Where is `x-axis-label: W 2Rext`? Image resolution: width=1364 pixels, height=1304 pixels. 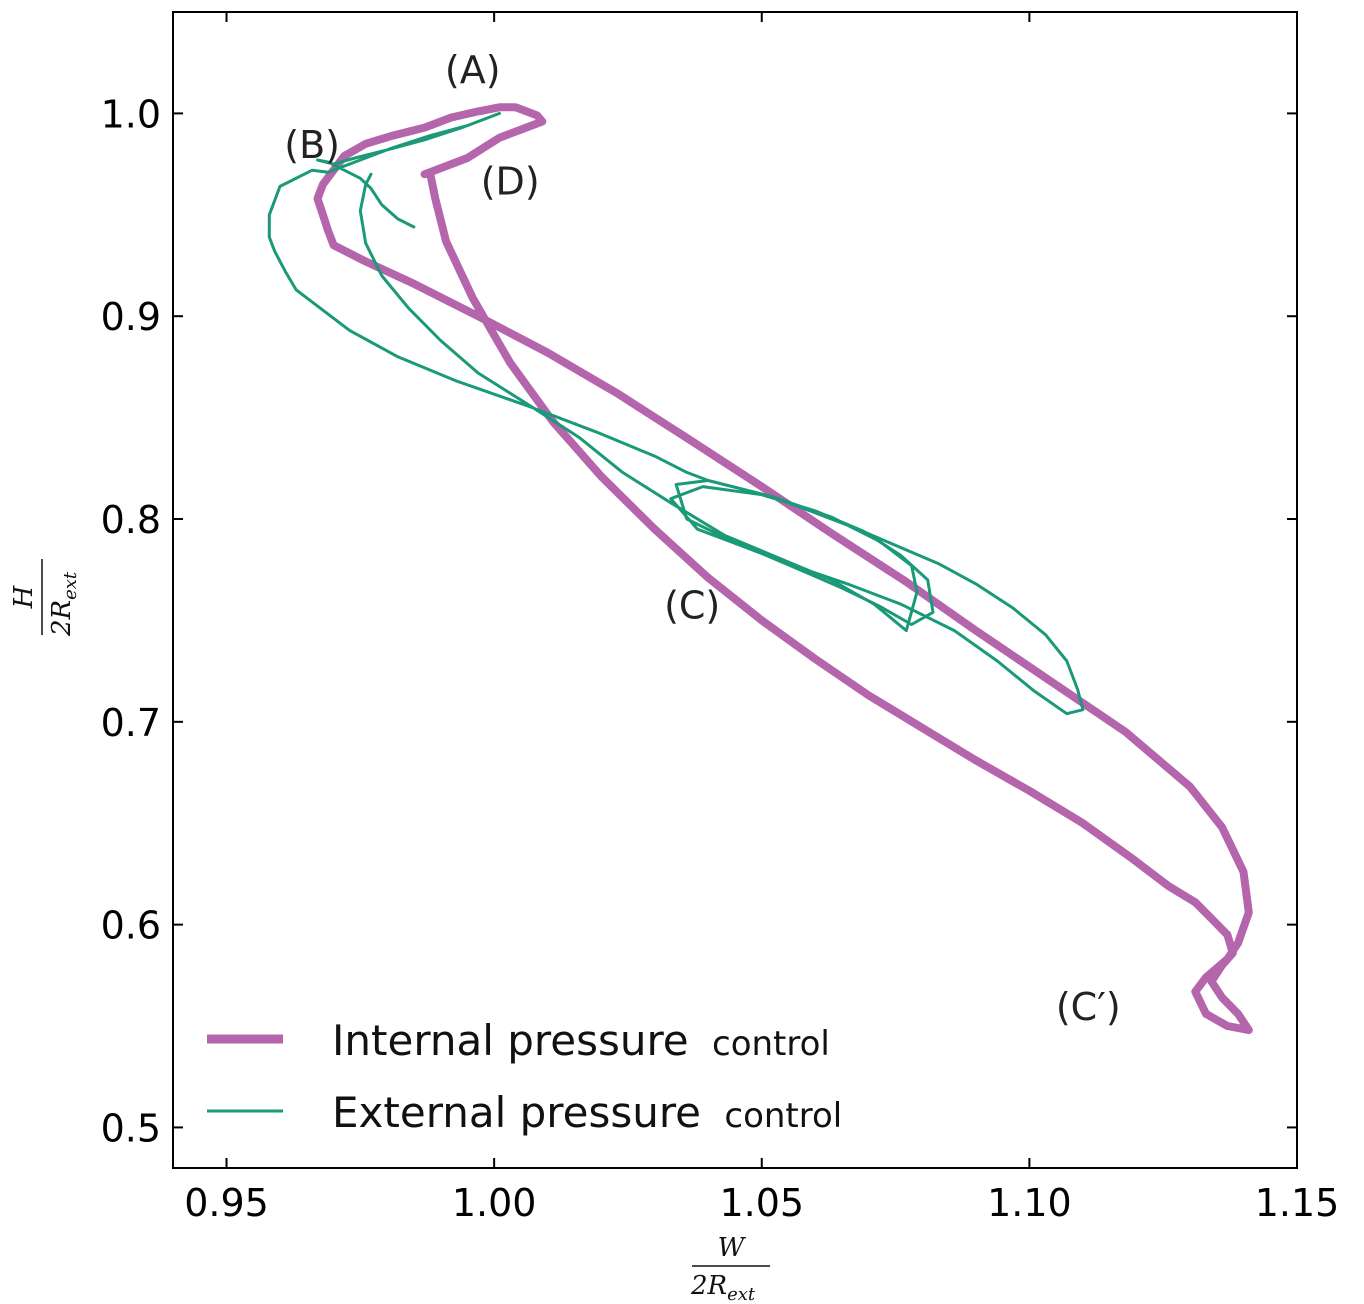
x-axis-label: W 2Rext is located at coordinates (730, 1268).